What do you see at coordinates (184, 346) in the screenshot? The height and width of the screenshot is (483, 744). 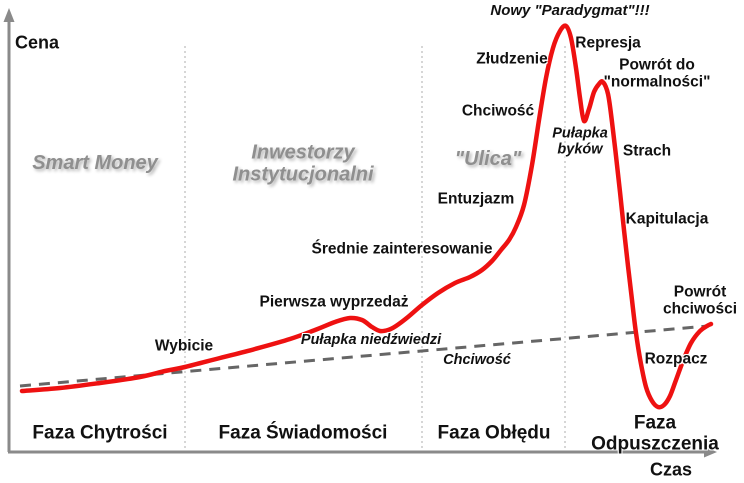 I see `take-off-label: Wybicie` at bounding box center [184, 346].